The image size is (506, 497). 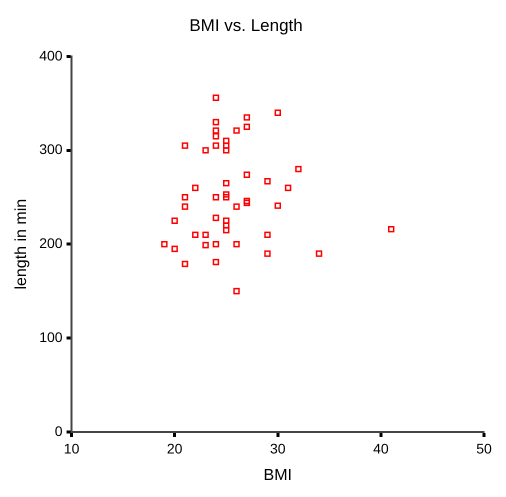 I want to click on y-tick-label: 100, so click(x=51, y=336).